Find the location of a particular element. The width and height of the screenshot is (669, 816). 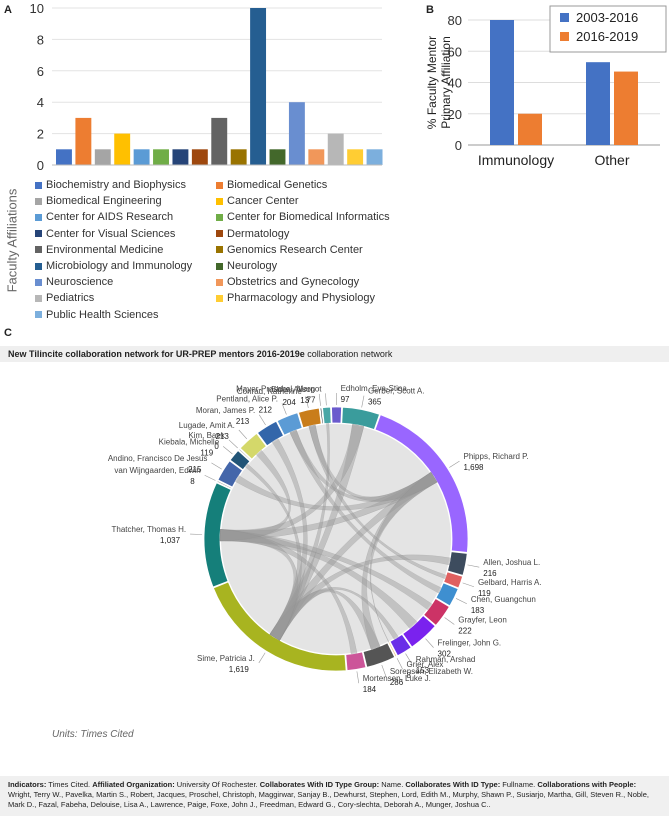

chart-a-legend-item: Cancer Center is located at coordinates (257, 201).